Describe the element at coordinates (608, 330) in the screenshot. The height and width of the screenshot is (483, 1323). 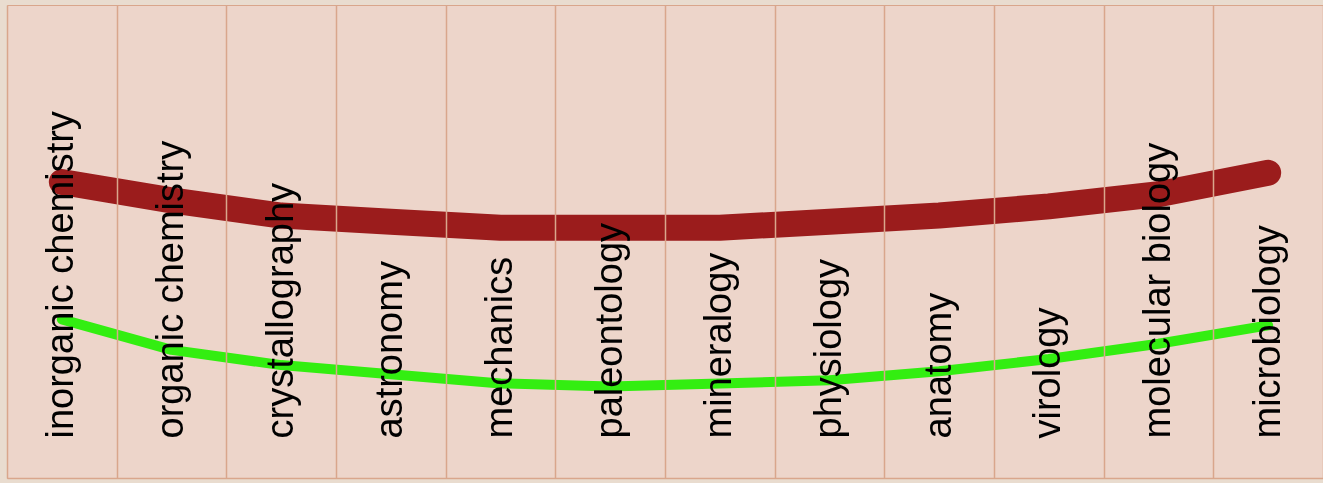
I see `x-tick-label: paleontology` at that location.